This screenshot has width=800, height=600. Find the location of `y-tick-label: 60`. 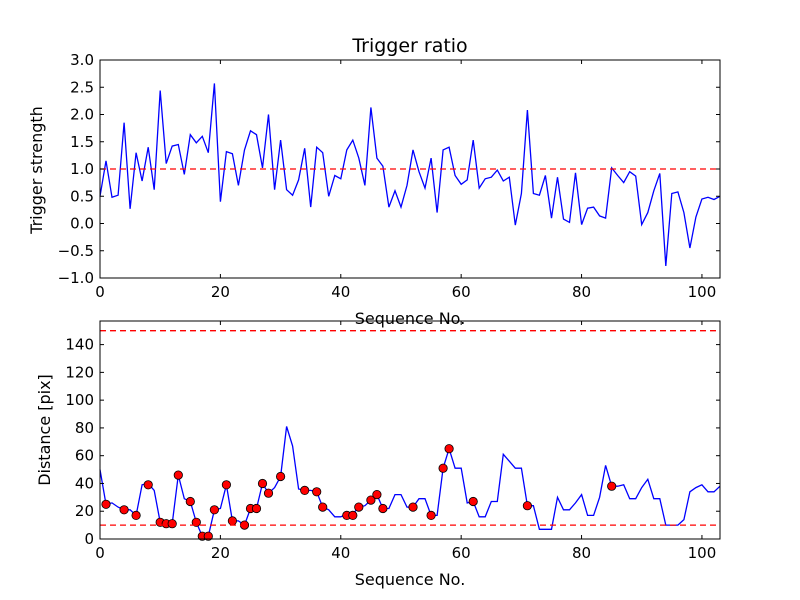

y-tick-label: 60 is located at coordinates (84, 456).